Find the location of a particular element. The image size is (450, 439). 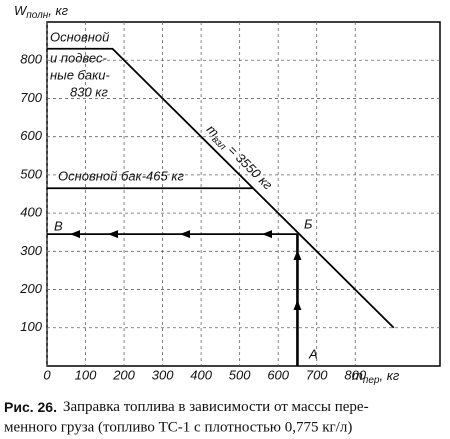

x-tick-label: 200 is located at coordinates (123, 374).